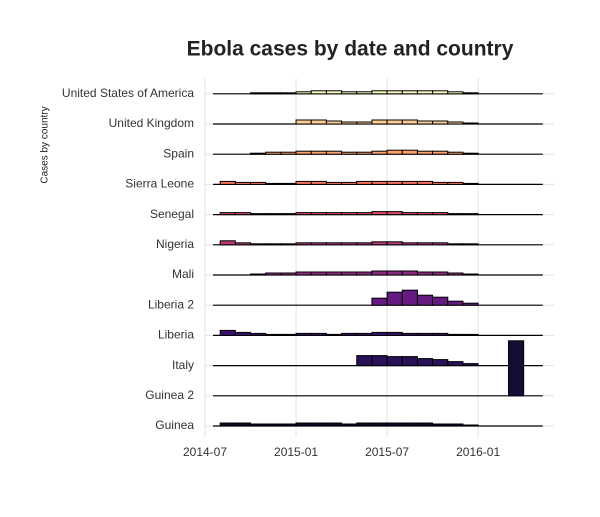 The width and height of the screenshot is (600, 517). Describe the element at coordinates (478, 452) in the screenshot. I see `x-tick-label: 2016-01` at that location.